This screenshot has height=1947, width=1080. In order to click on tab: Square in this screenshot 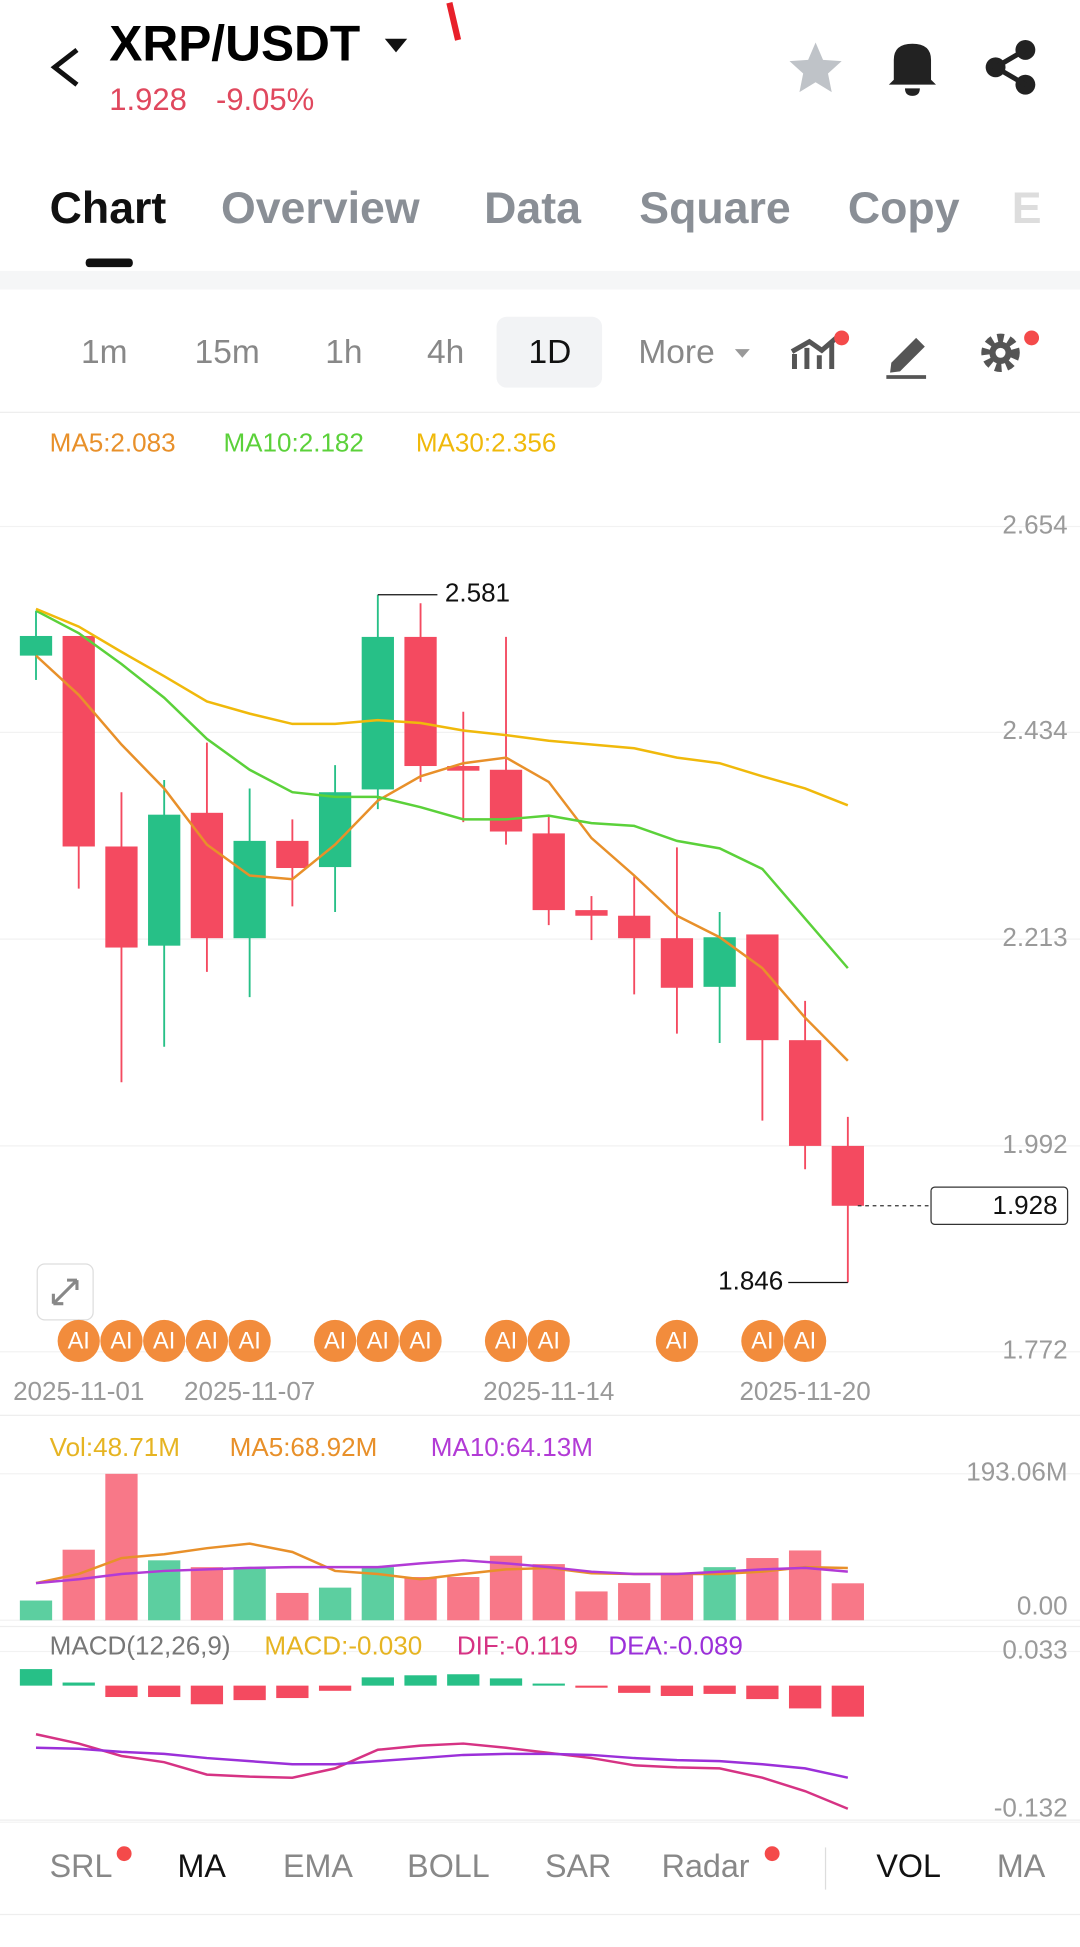, I will do `click(714, 208)`.